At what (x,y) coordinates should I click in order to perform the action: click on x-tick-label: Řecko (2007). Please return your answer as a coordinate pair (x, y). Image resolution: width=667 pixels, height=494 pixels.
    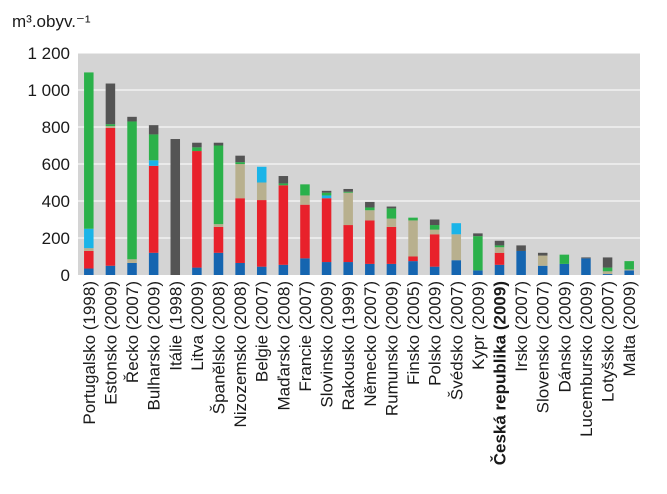
    Looking at the image, I should click on (132, 332).